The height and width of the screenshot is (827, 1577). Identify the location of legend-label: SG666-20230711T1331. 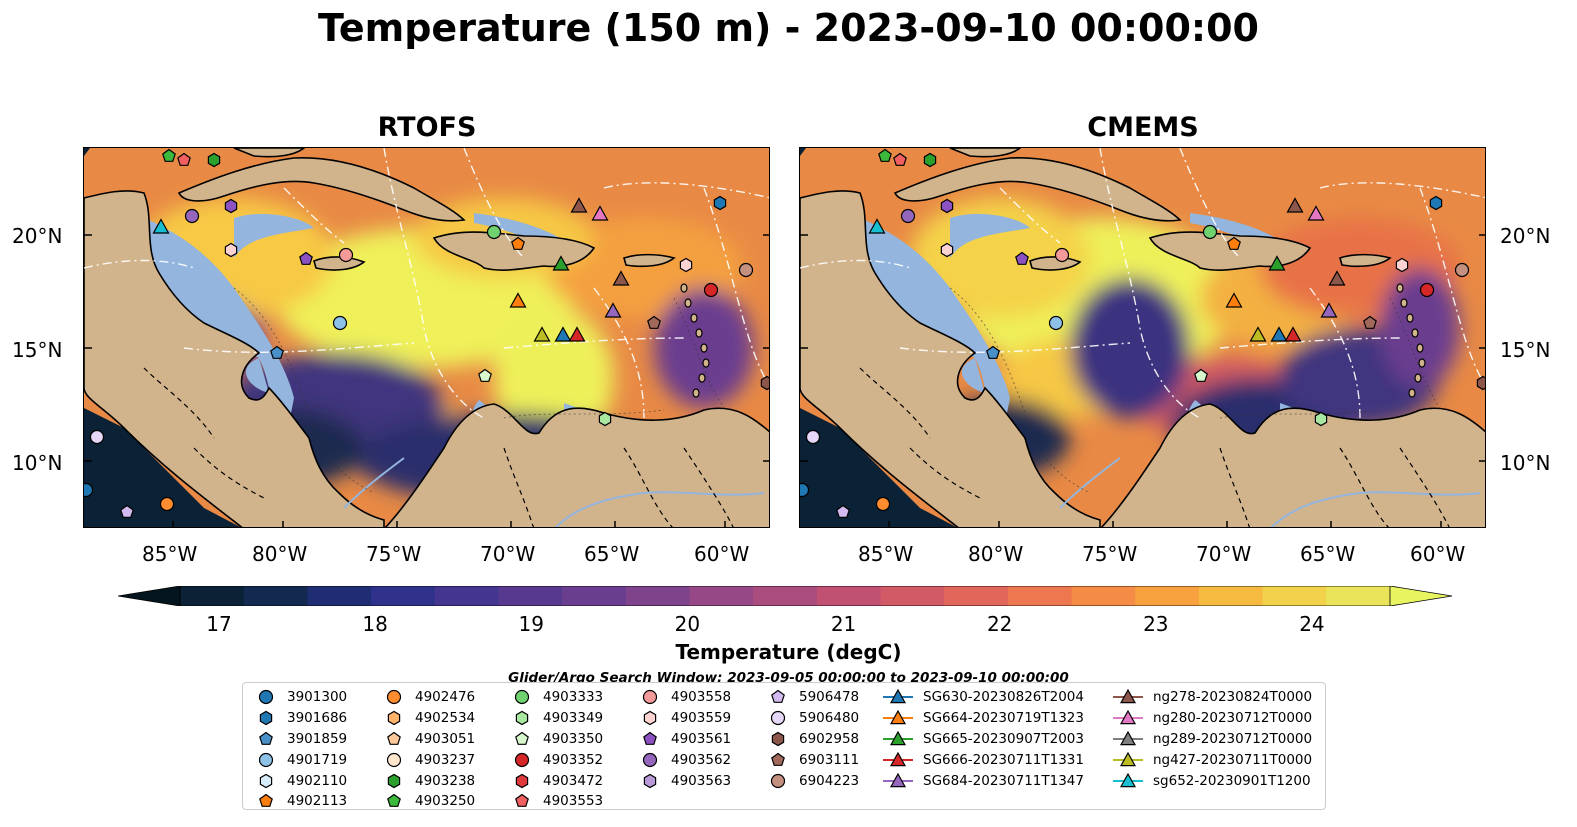
(1003, 759).